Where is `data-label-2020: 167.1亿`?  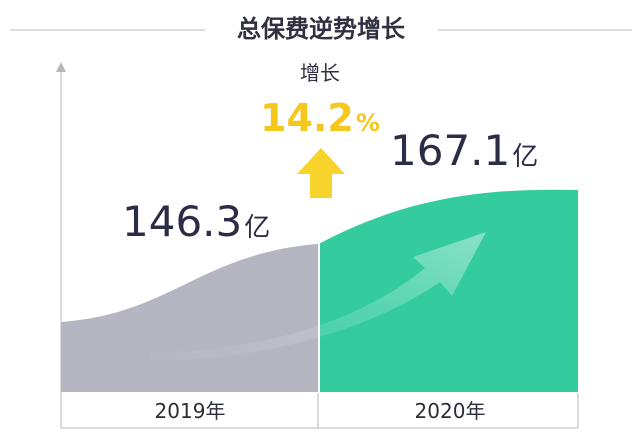 data-label-2020: 167.1亿 is located at coordinates (464, 150).